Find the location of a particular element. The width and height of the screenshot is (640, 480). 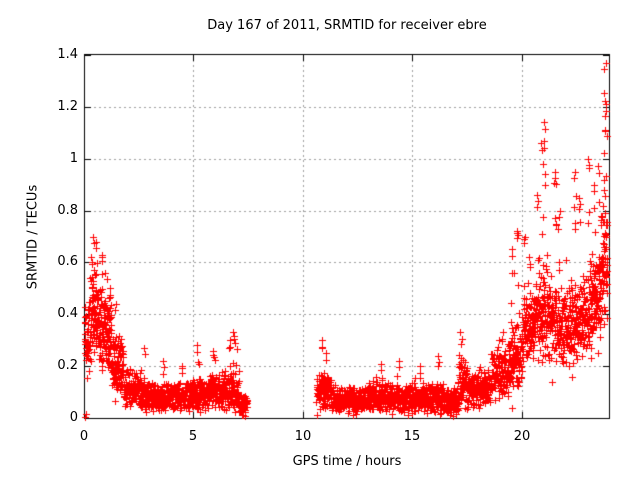

x-tick-label: 10 is located at coordinates (303, 436).